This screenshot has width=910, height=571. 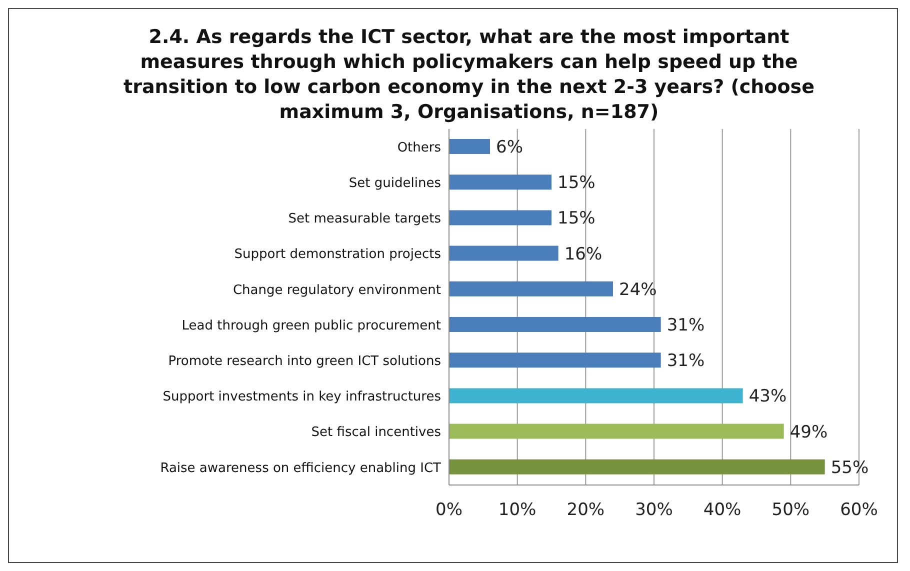 I want to click on y-tick-label: Set measurable targets, so click(x=365, y=219).